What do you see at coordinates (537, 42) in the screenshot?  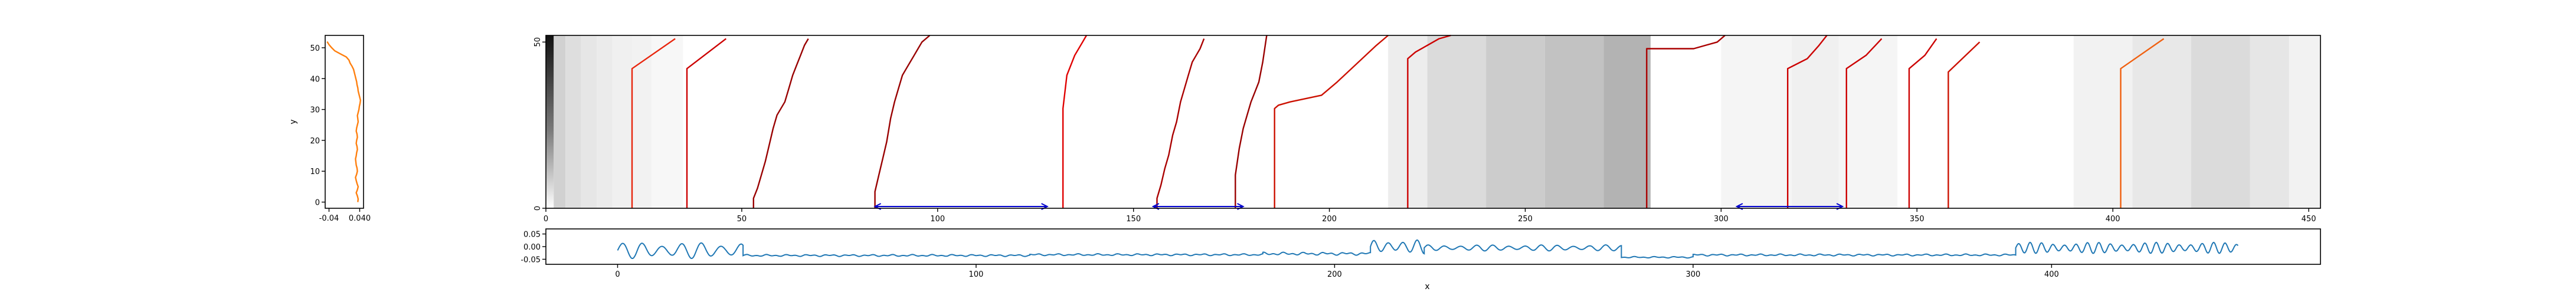 I see `heatmap-y-tick-label: 50` at bounding box center [537, 42].